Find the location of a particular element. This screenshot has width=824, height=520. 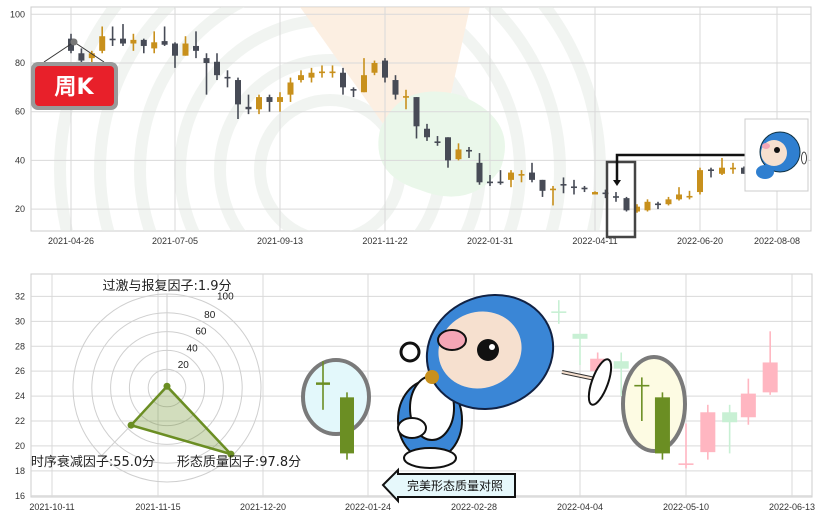

x-tick-label: 2022-05-10 is located at coordinates (686, 507).